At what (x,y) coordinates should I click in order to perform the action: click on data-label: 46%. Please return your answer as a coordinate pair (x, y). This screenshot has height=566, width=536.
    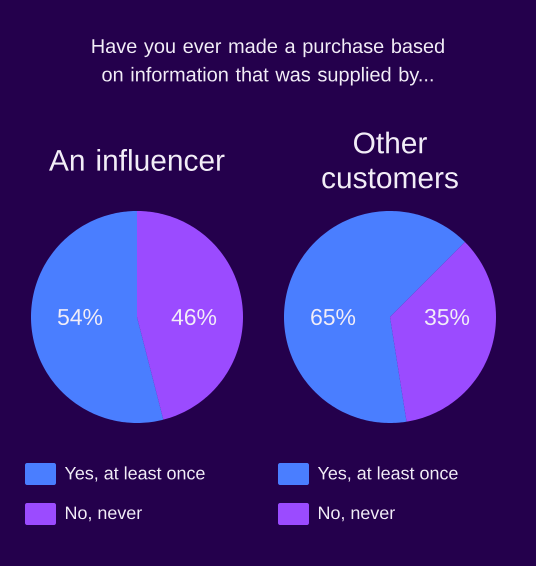
    Looking at the image, I should click on (194, 317).